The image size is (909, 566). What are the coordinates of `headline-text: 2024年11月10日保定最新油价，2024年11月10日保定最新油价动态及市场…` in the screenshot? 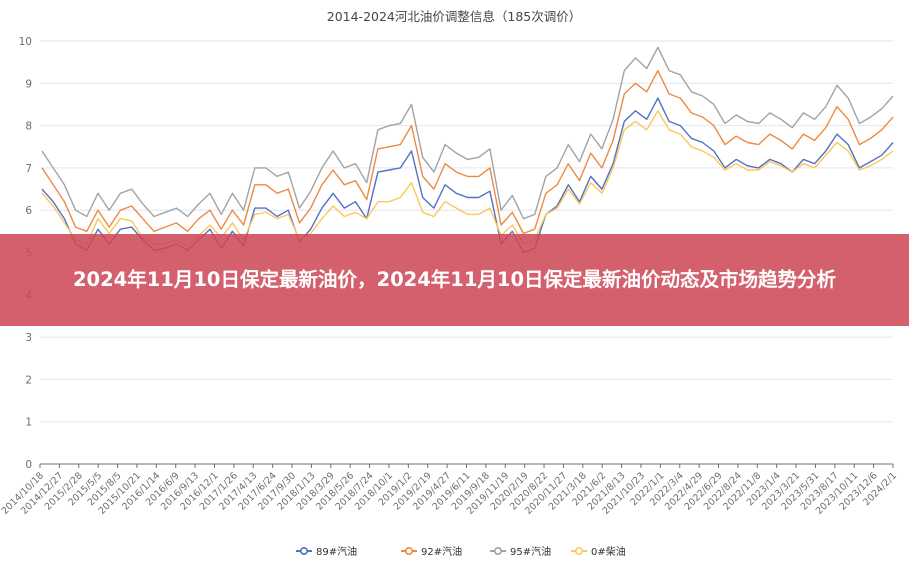 It's located at (454, 279).